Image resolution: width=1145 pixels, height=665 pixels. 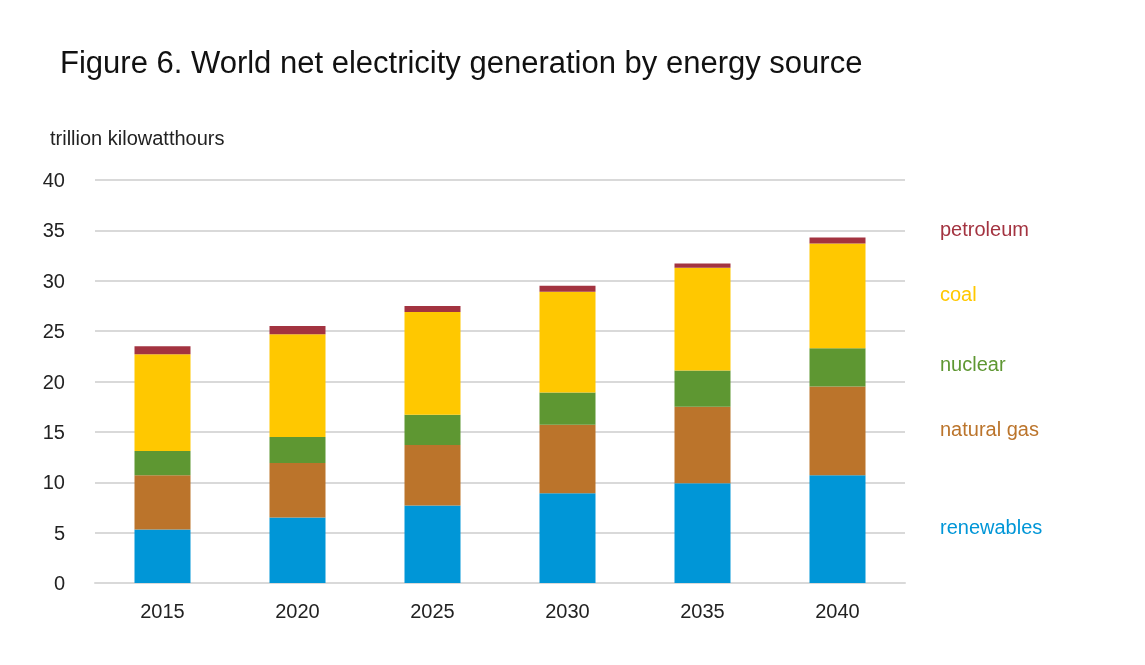 I want to click on y-tick-label: 15, so click(x=53, y=431).